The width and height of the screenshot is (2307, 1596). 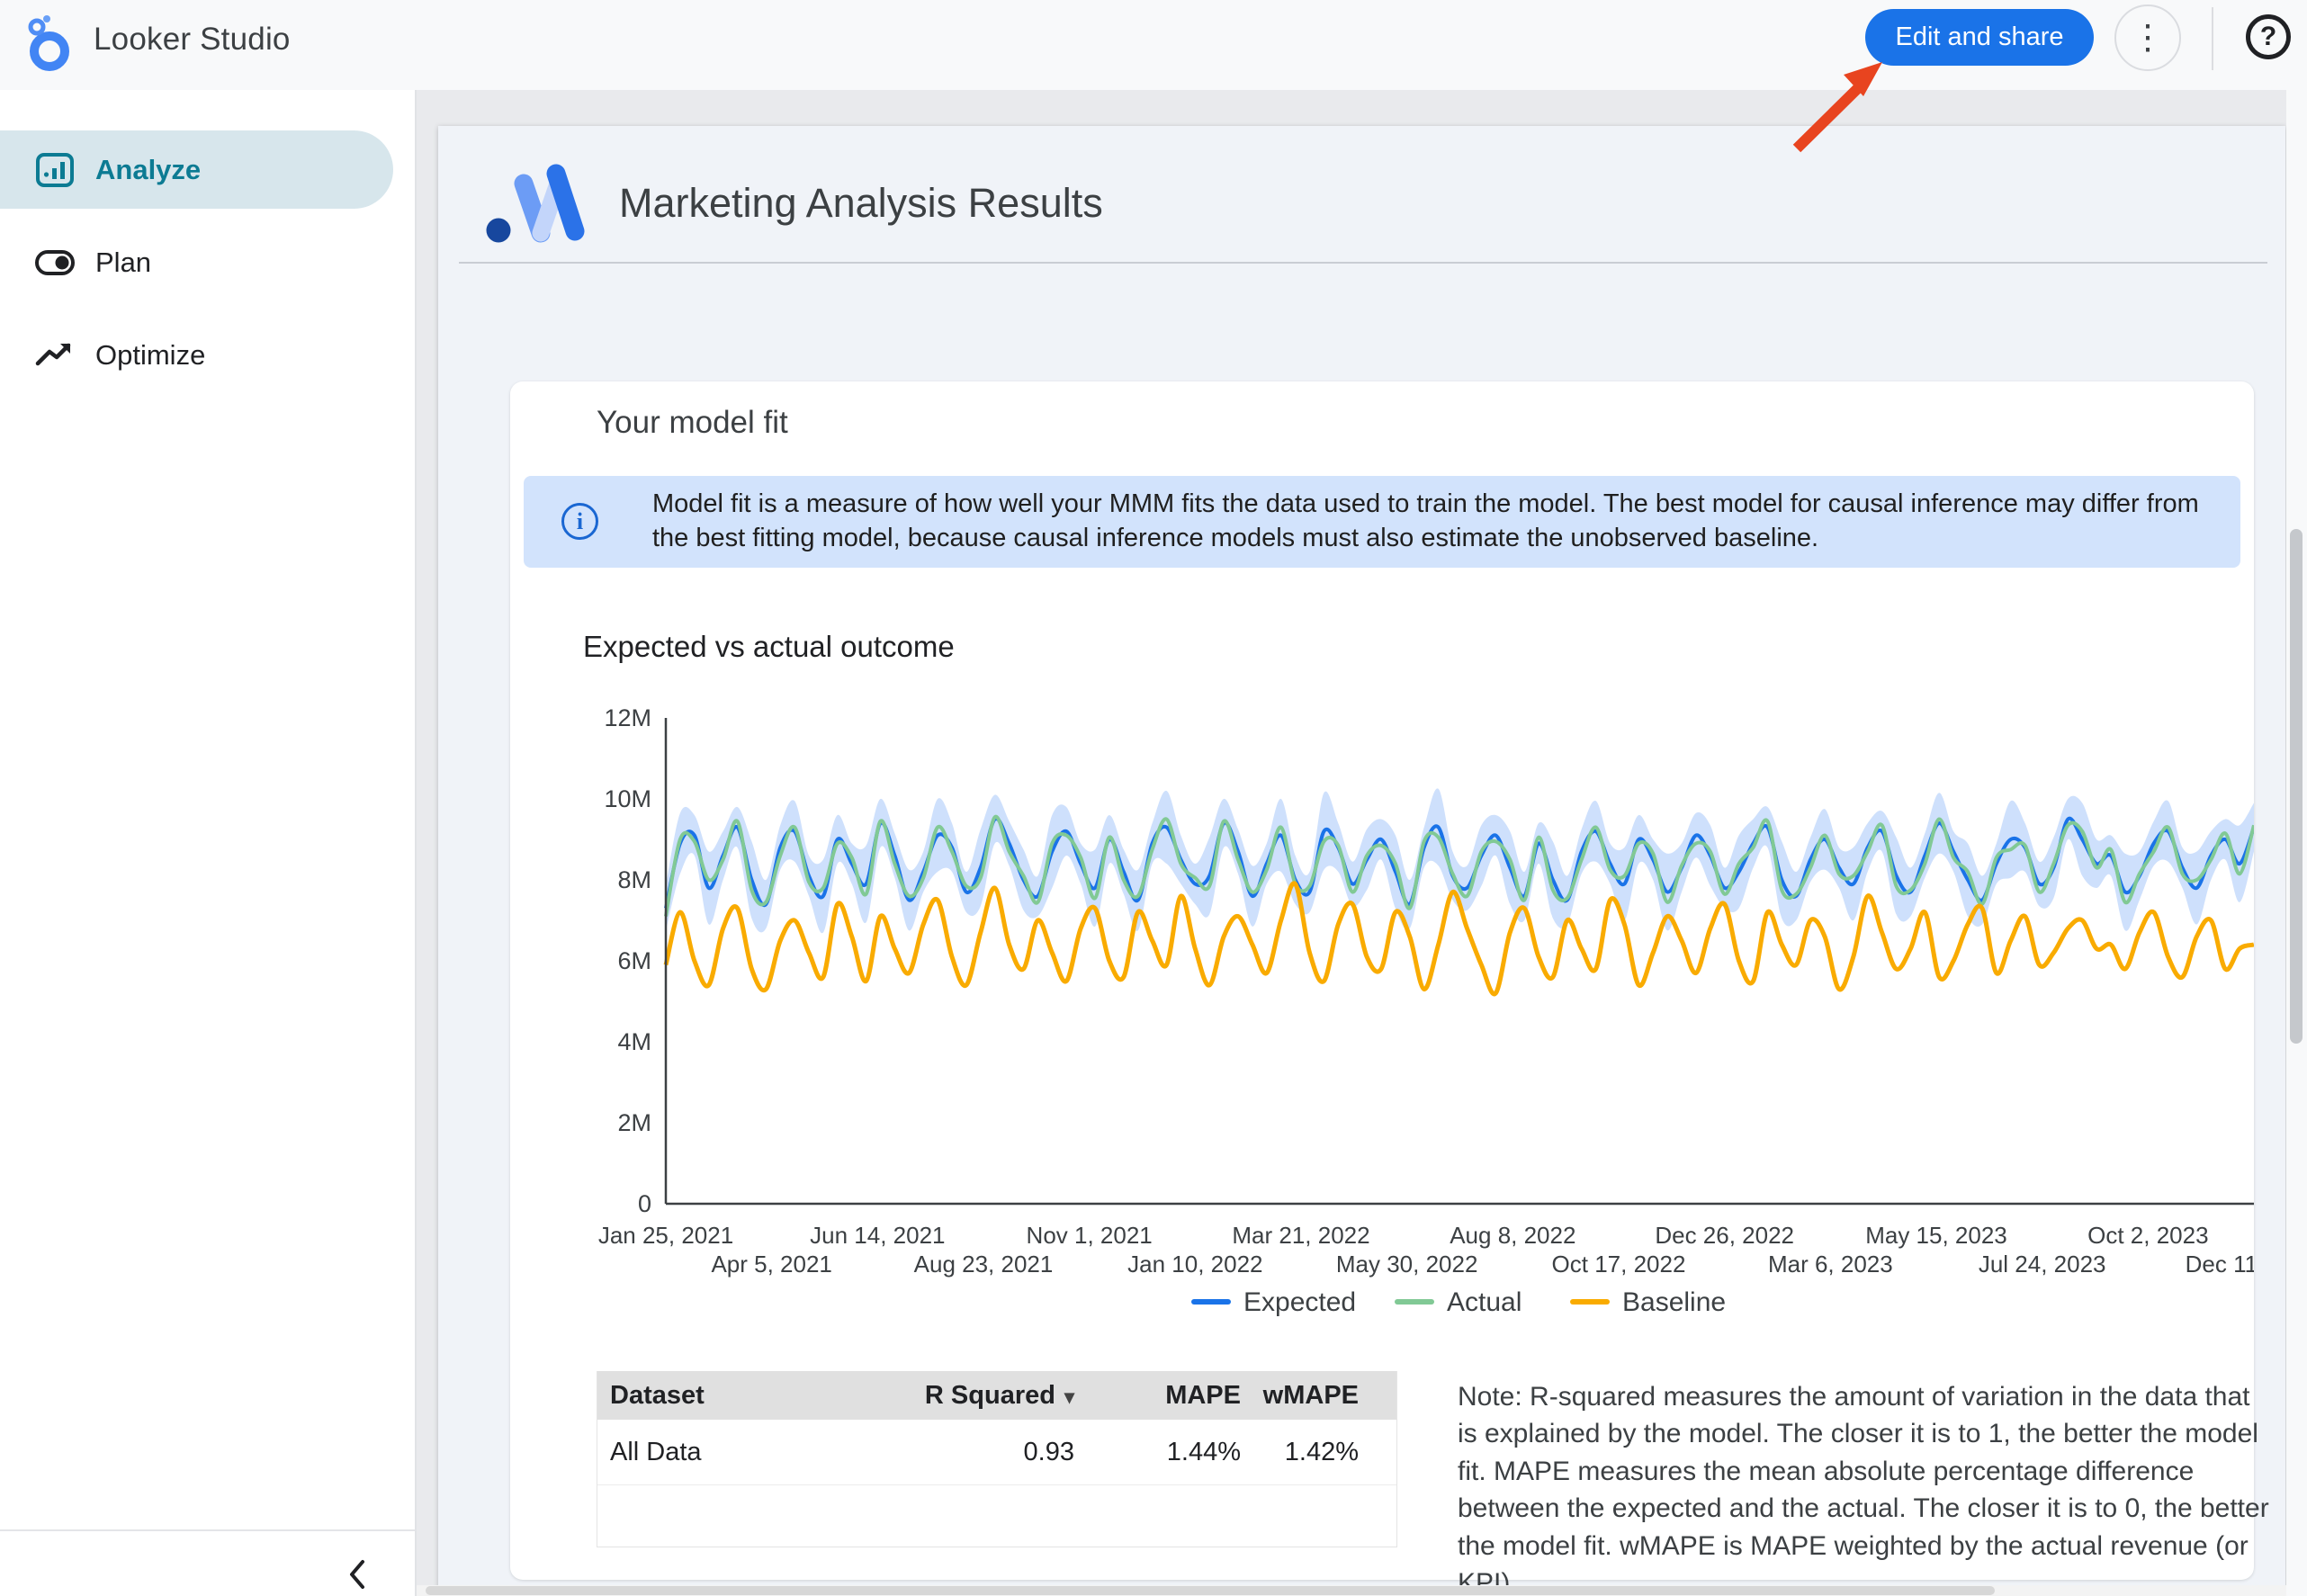 What do you see at coordinates (634, 1041) in the screenshot?
I see `y-tick-label: 4M` at bounding box center [634, 1041].